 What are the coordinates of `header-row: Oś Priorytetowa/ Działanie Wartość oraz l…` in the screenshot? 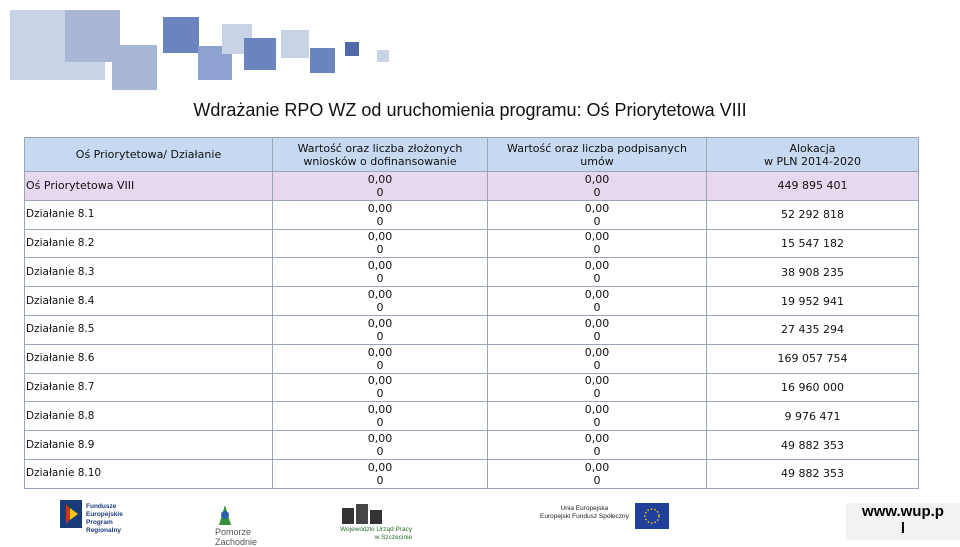 It's located at (471, 154).